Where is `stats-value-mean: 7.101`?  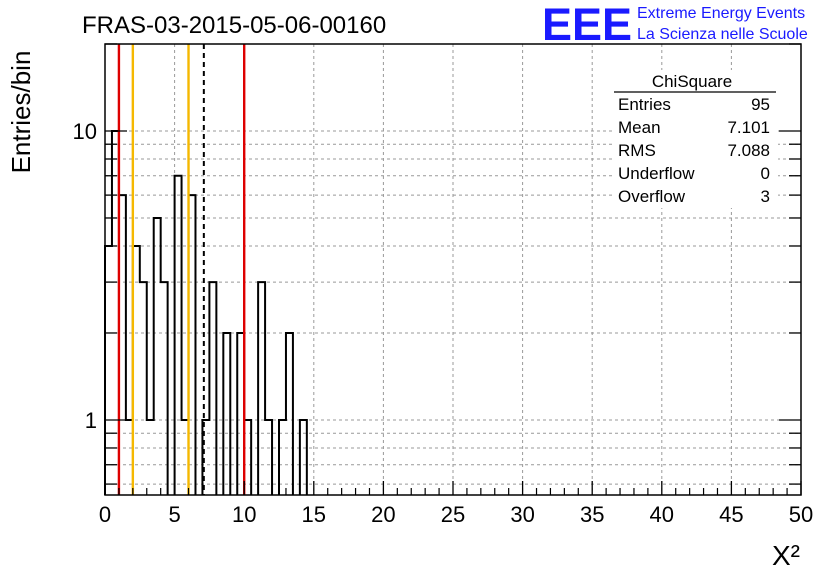
stats-value-mean: 7.101 is located at coordinates (748, 127).